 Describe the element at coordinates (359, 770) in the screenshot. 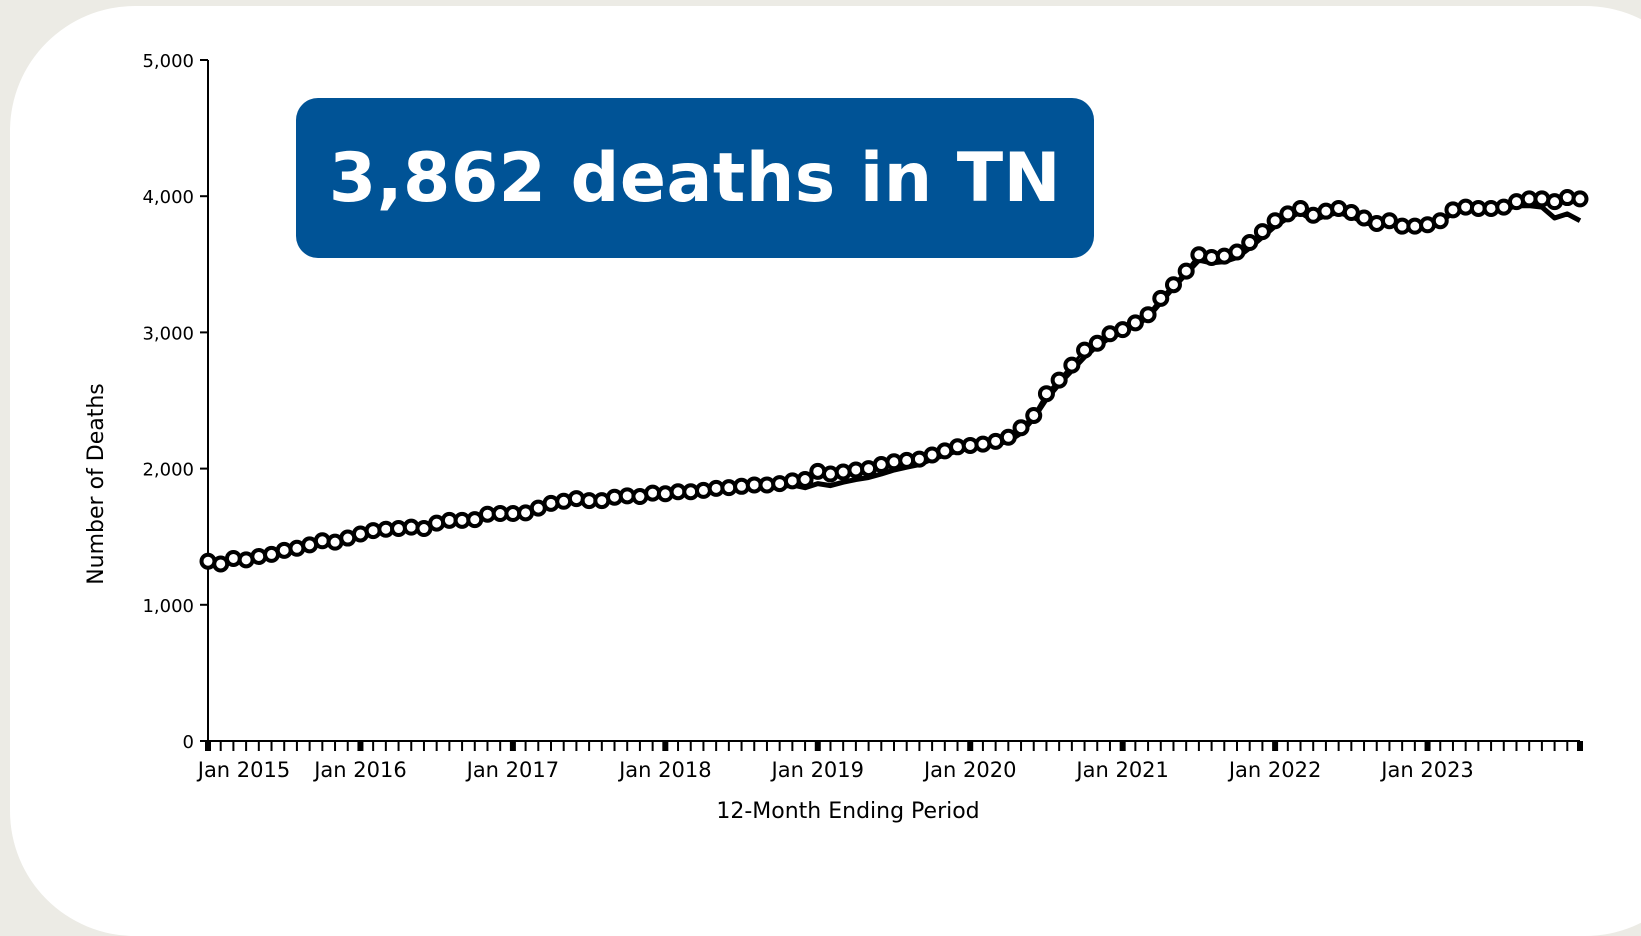

I see `x-tick-label: Jan 2016` at that location.